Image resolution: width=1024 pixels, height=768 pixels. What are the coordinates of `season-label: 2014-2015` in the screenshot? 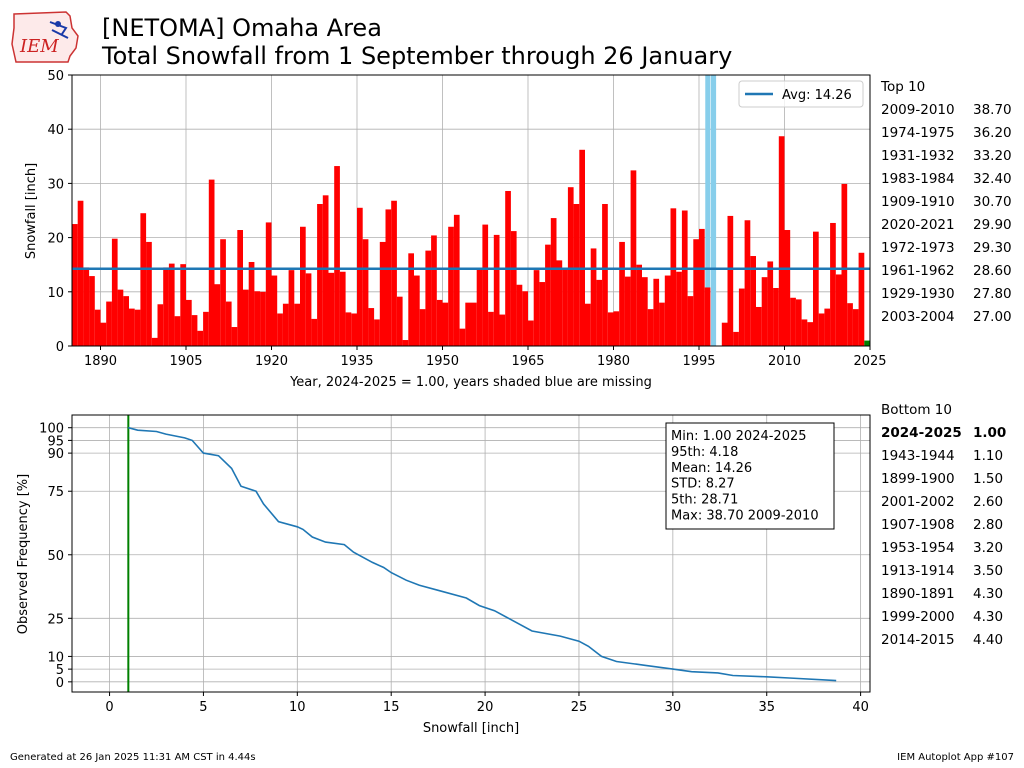 It's located at (918, 640).